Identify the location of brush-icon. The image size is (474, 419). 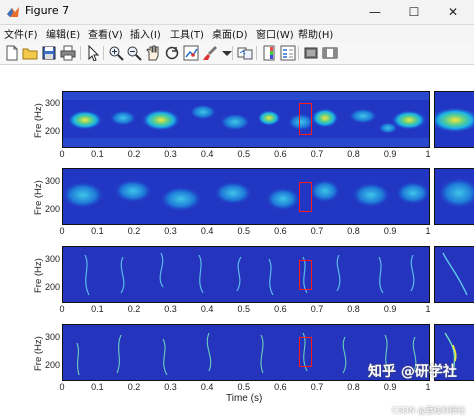
(210, 53).